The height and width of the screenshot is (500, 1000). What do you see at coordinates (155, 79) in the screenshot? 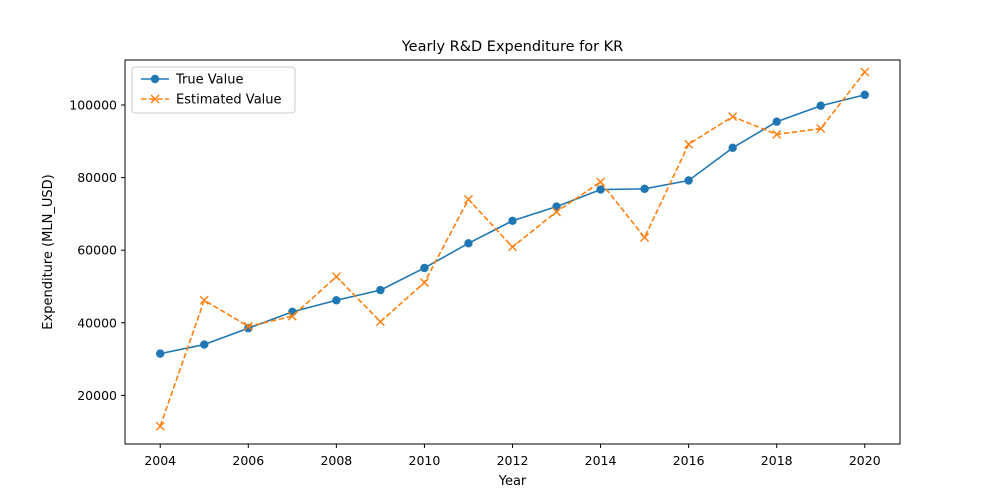
I see `legend-true-marker` at bounding box center [155, 79].